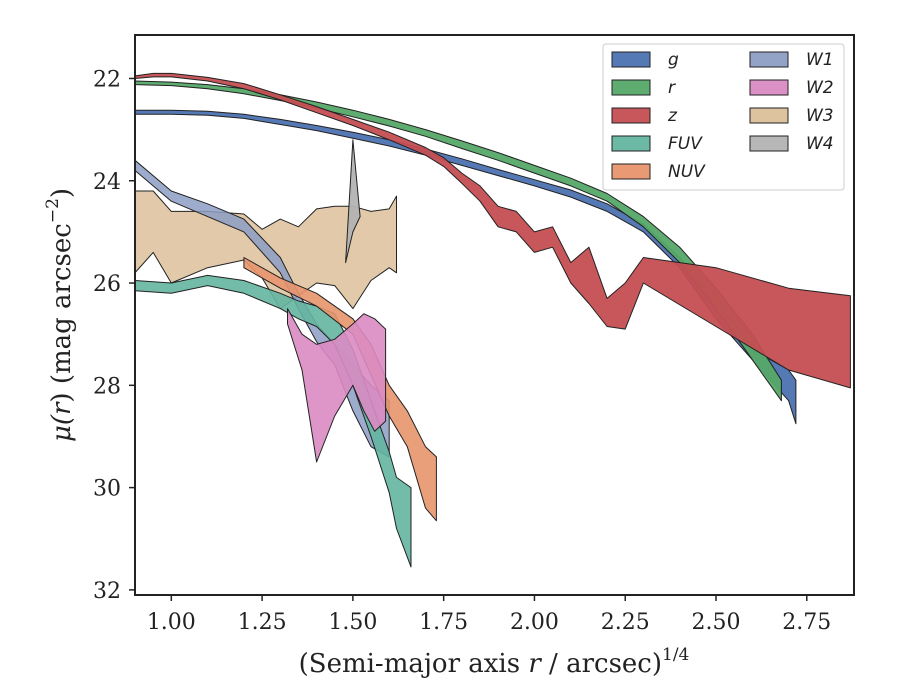 Image resolution: width=900 pixels, height=700 pixels. Describe the element at coordinates (534, 622) in the screenshot. I see `x-tick-label: 2.00` at that location.